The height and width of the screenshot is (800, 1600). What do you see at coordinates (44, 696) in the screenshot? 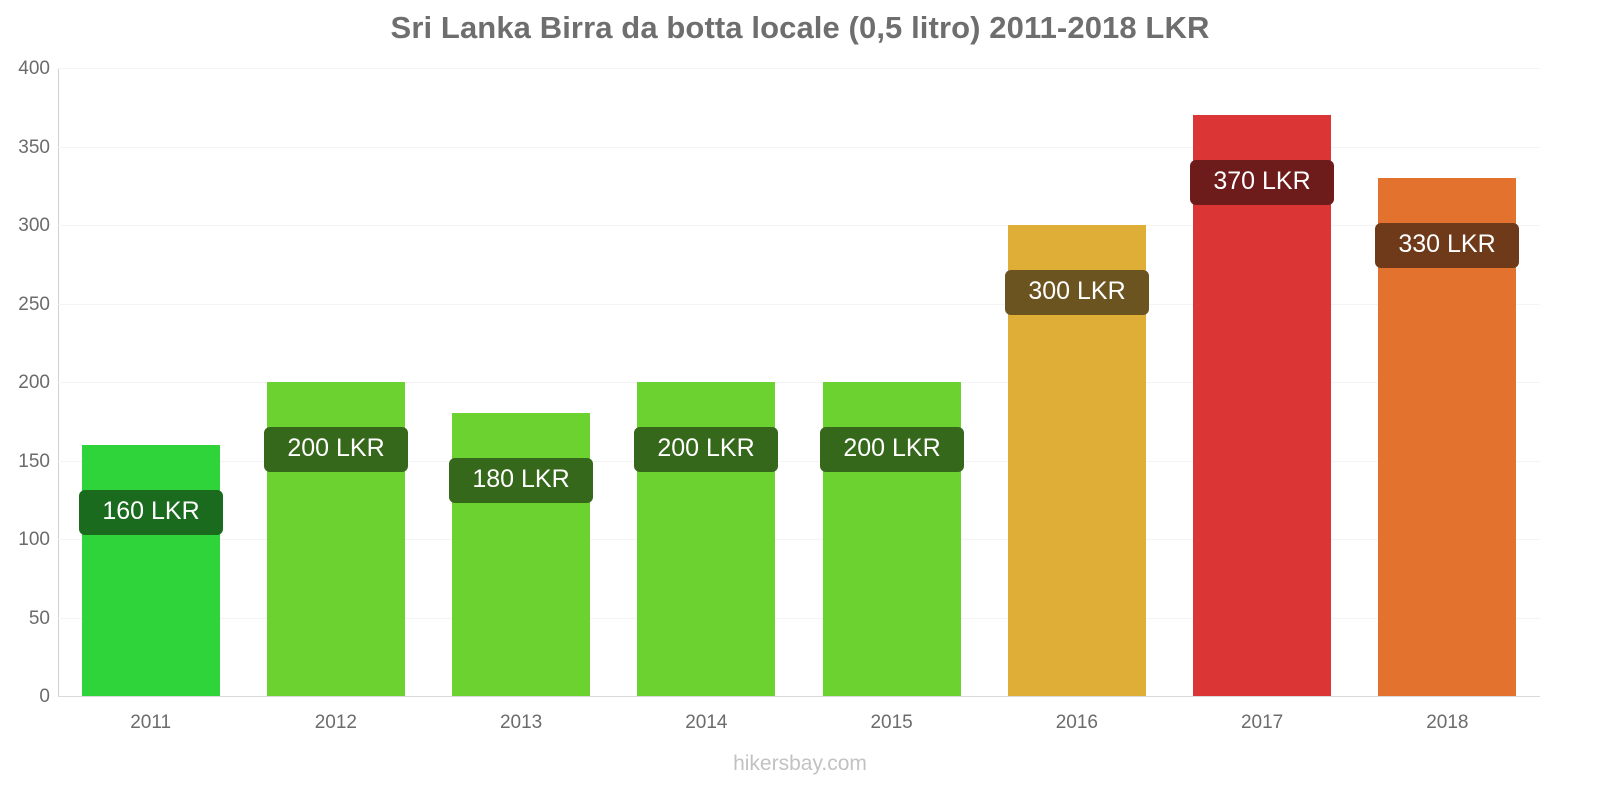
I see `y-axis-tick-label: 0` at bounding box center [44, 696].